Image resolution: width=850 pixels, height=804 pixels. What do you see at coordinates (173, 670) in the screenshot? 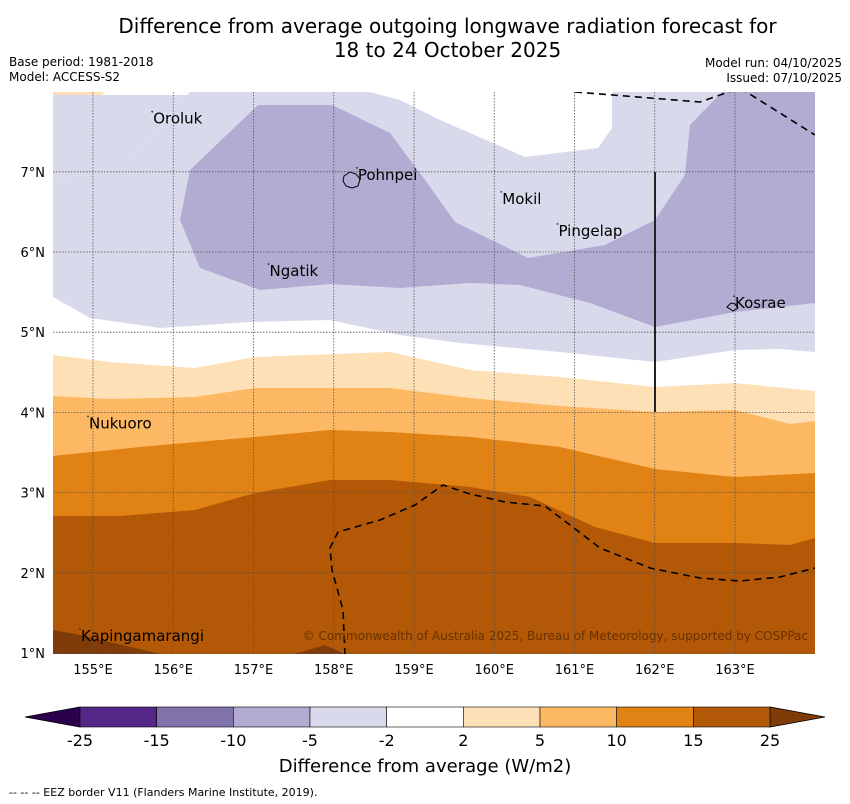
I see `lon-tick-label: 156°E` at bounding box center [173, 670].